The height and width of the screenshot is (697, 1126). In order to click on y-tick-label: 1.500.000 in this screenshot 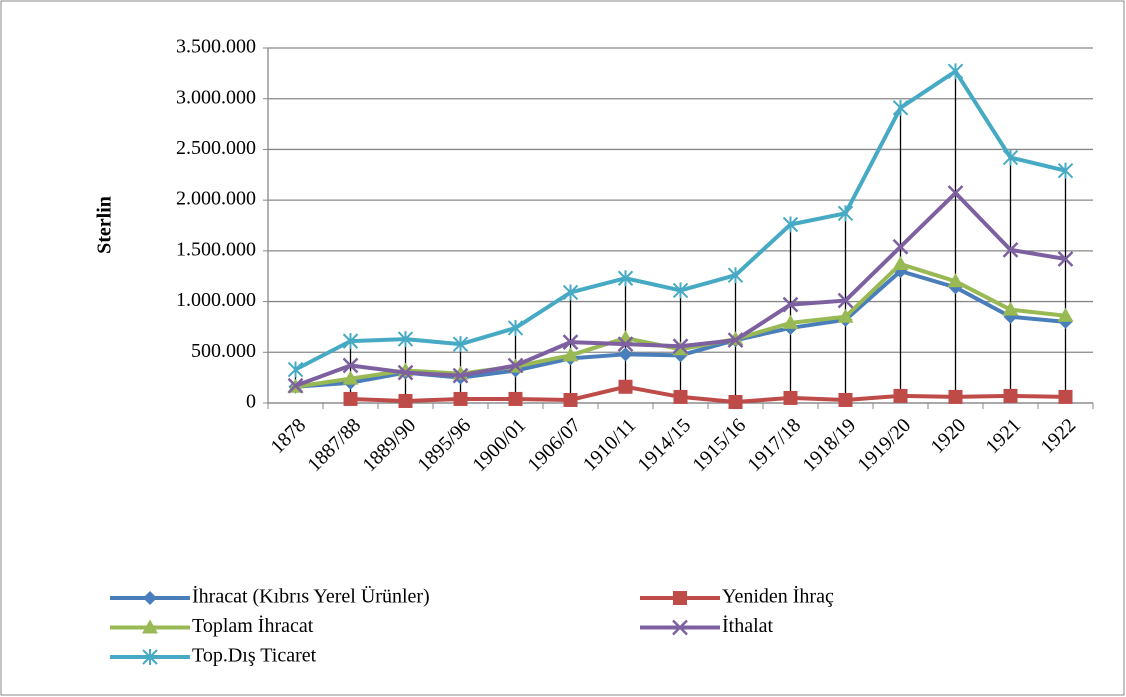, I will do `click(216, 249)`.